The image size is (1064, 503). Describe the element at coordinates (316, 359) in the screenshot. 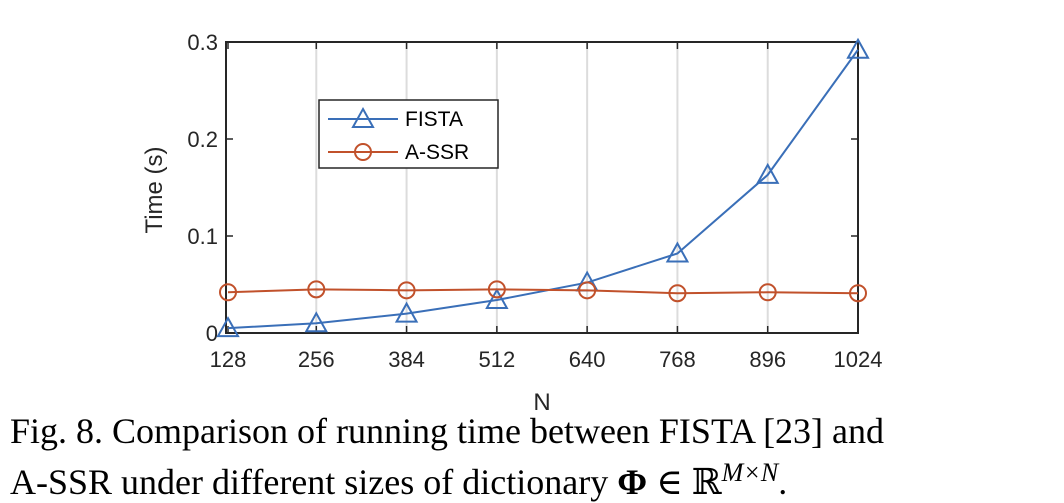

I see `x-tick-label: 256` at that location.